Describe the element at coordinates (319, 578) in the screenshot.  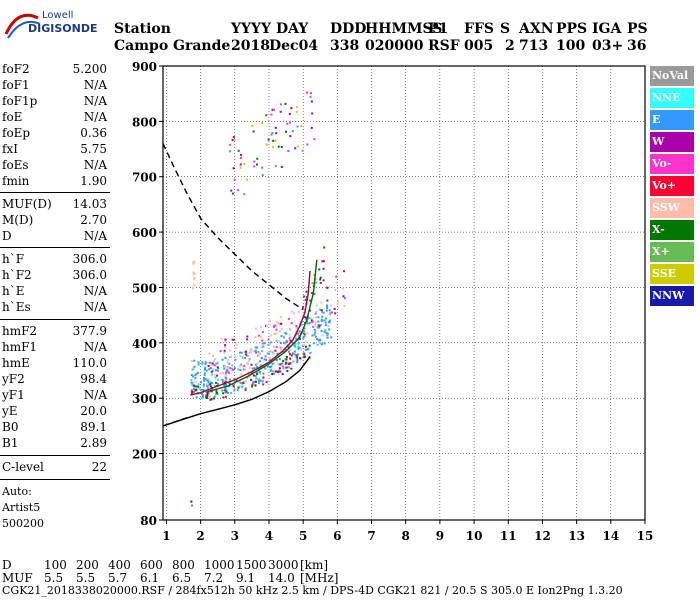
I see `muf-value: [MHz]` at that location.